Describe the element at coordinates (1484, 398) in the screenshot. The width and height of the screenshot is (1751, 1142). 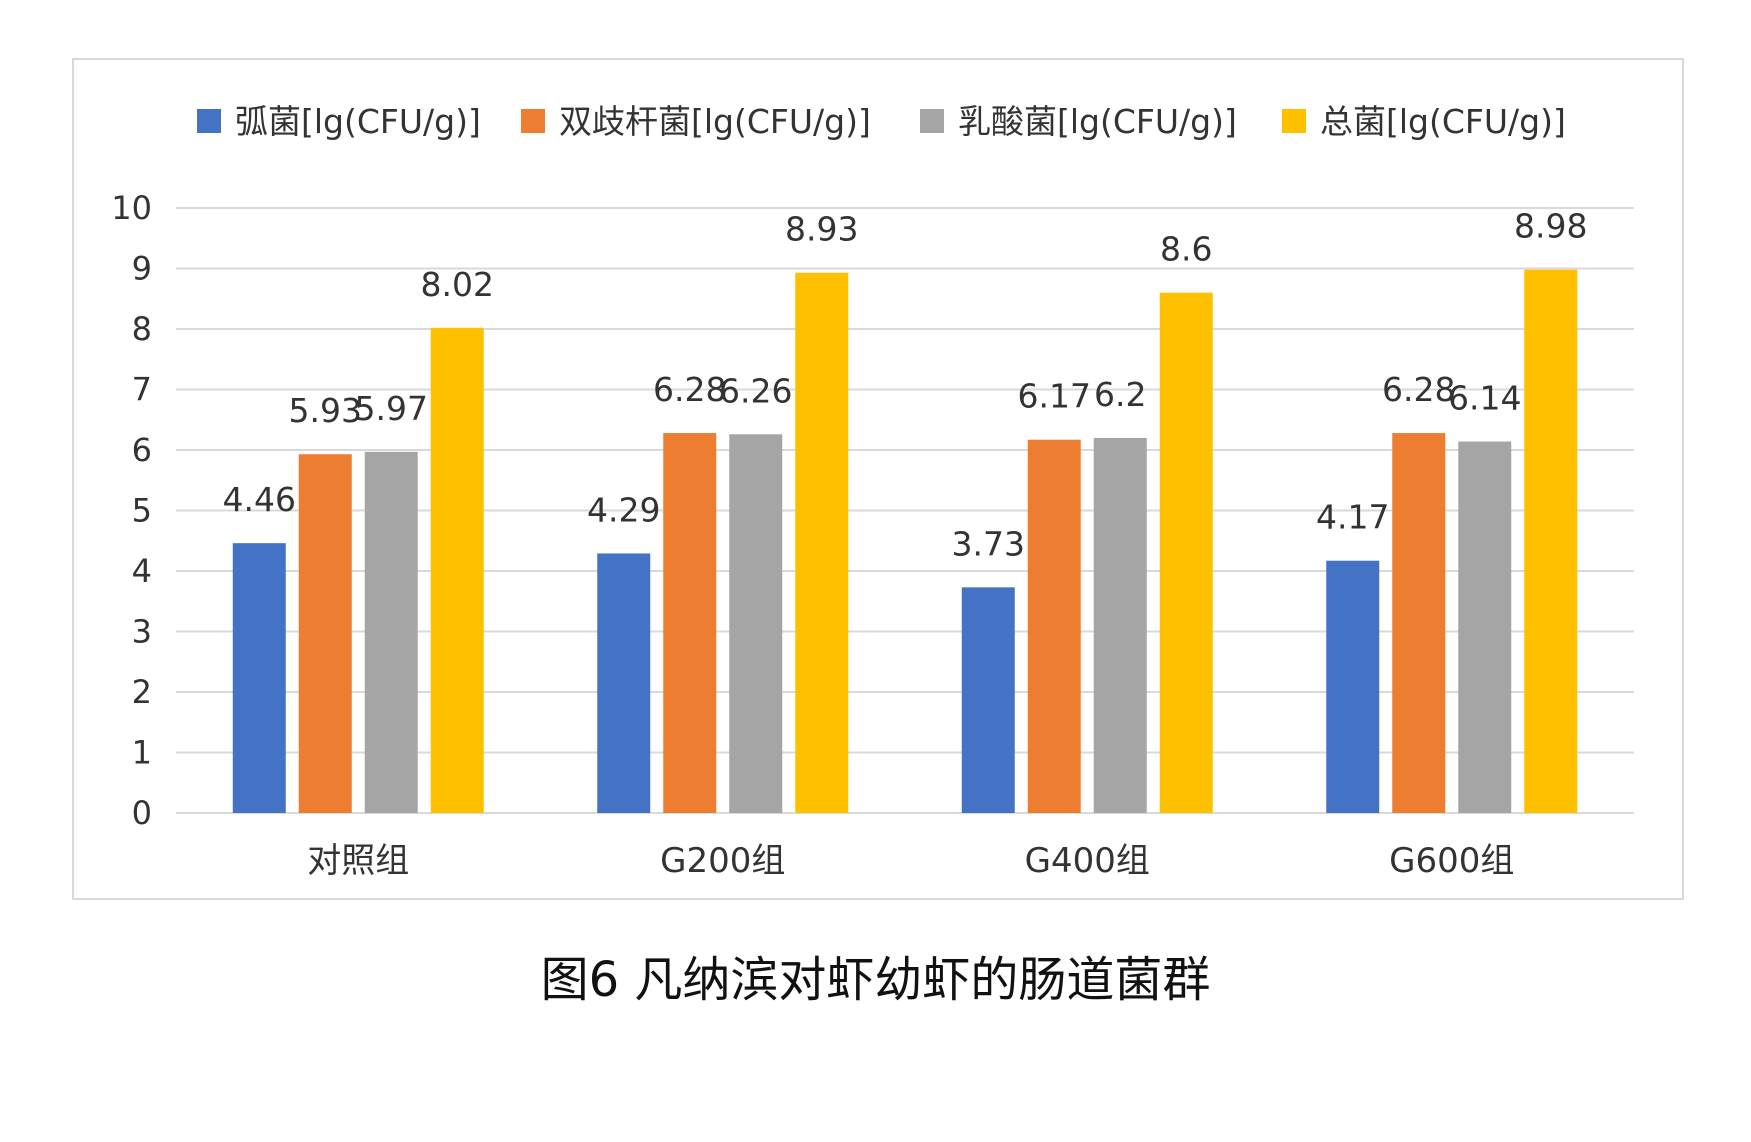
I see `data-label: 6.14` at that location.